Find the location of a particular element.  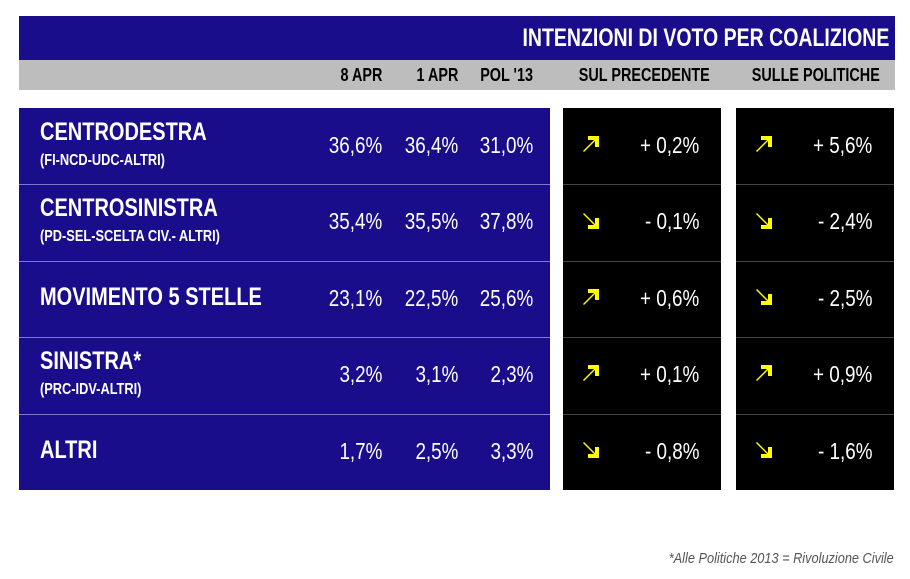

change-value: + 5,6% is located at coordinates (842, 145).